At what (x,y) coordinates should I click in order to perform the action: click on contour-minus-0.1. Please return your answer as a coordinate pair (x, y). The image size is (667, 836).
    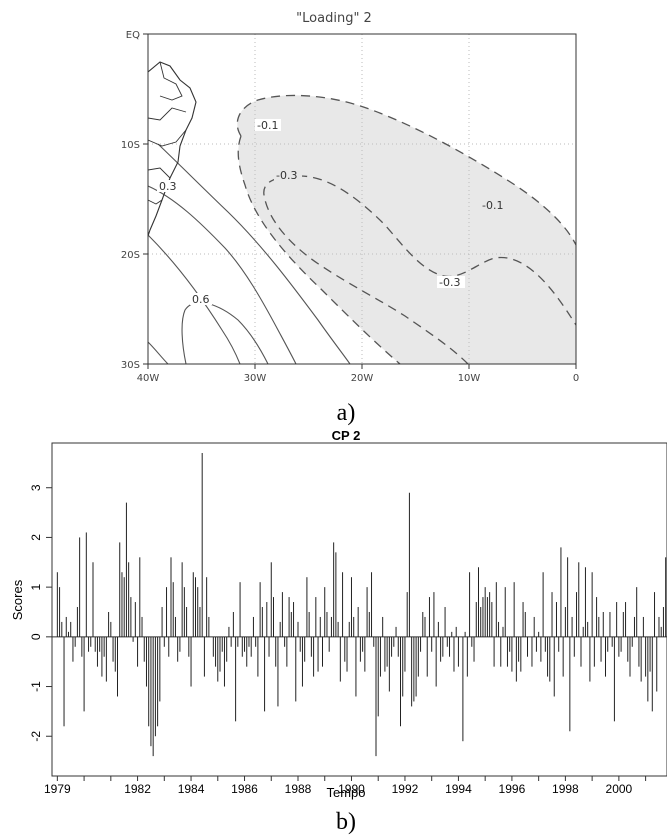
    Looking at the image, I should click on (406, 170).